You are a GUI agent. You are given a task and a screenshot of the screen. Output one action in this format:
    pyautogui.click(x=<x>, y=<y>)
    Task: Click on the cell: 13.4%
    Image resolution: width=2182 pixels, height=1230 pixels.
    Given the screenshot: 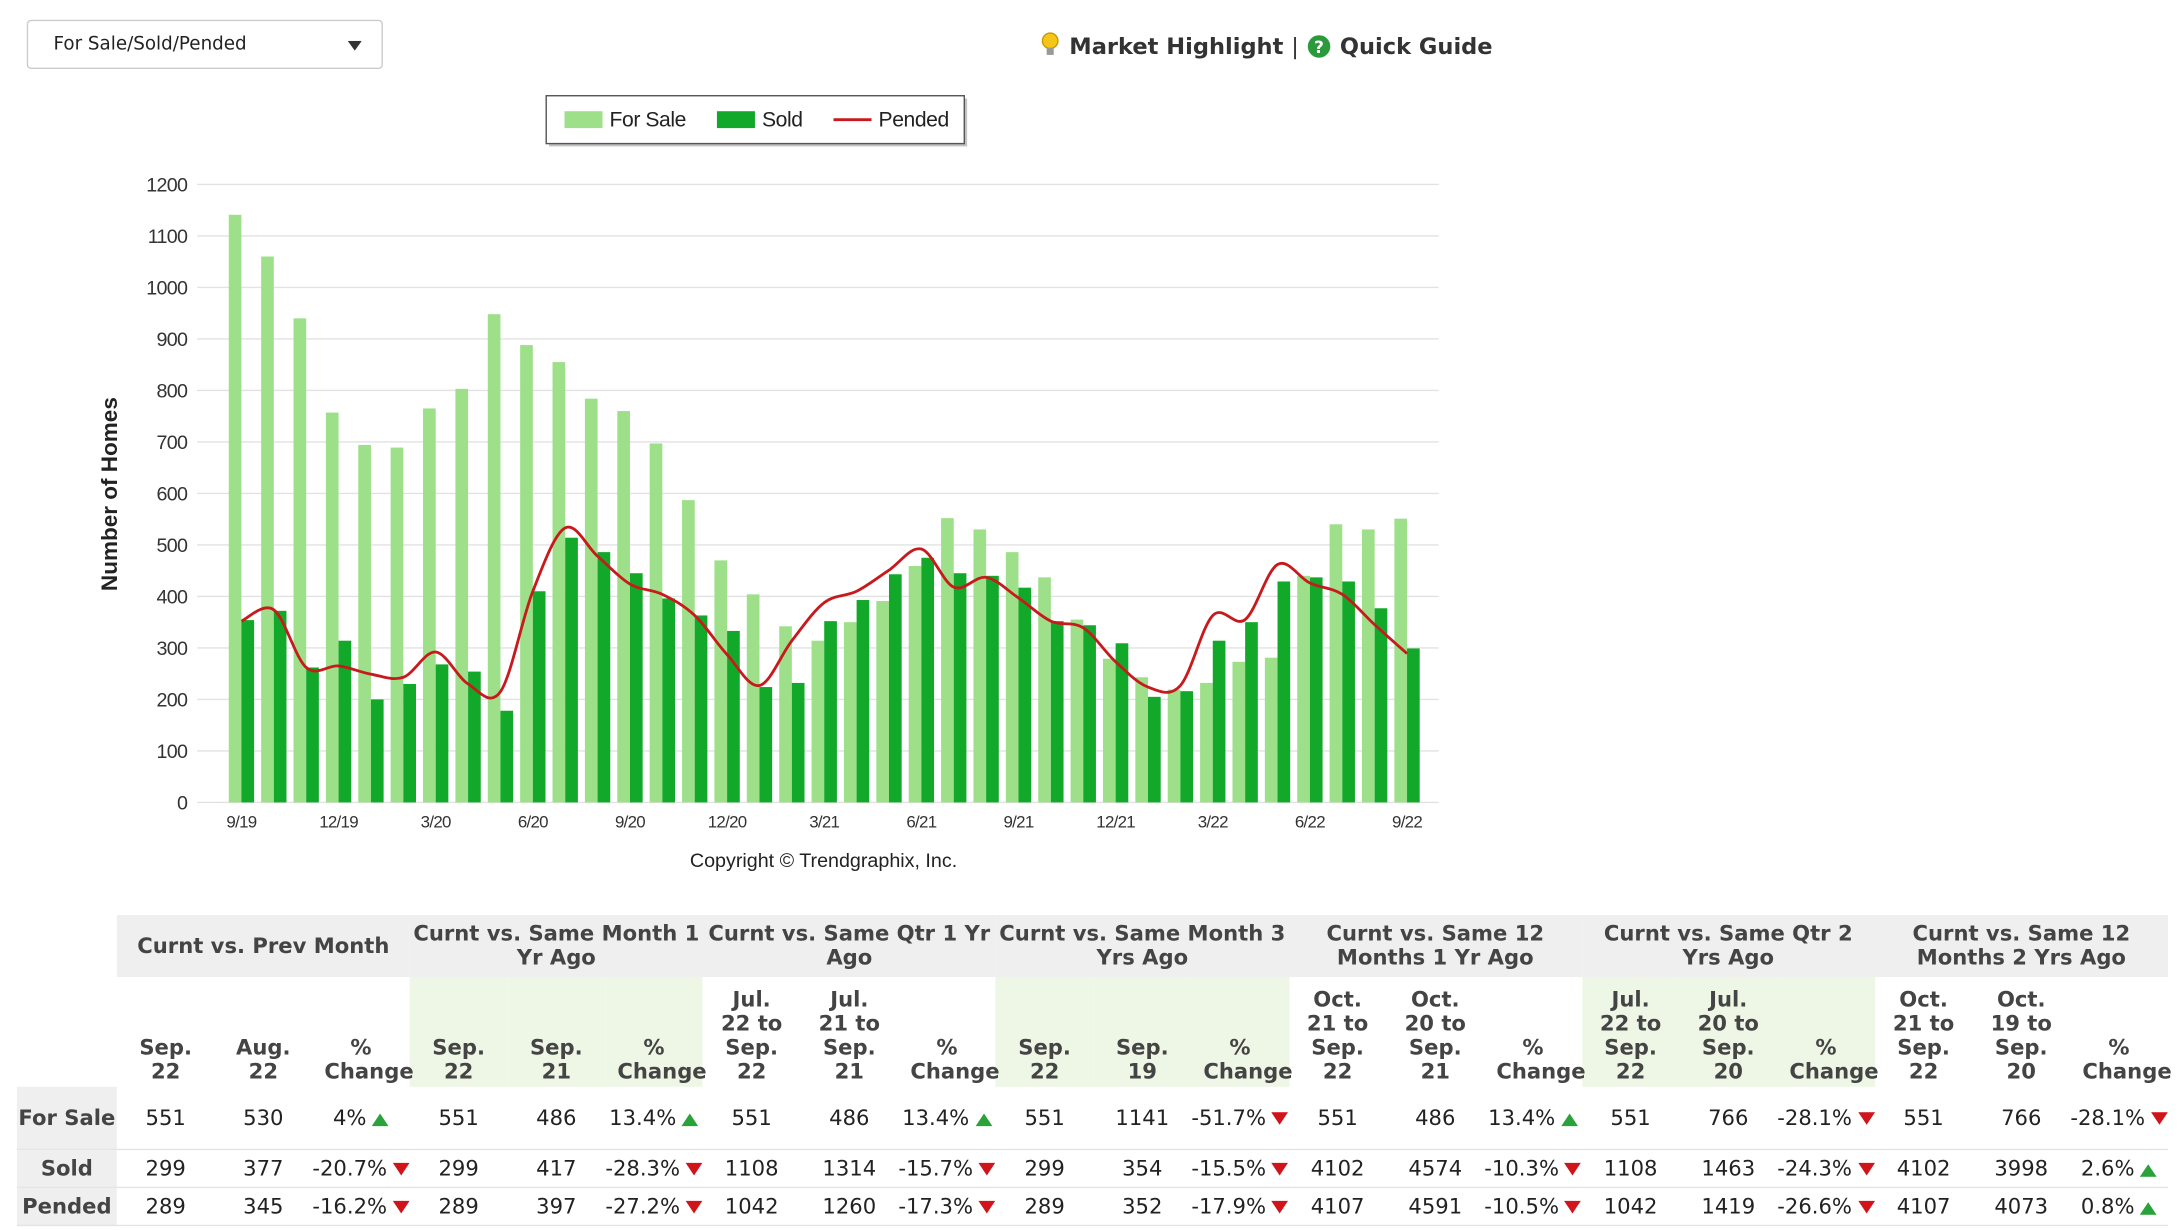 What is the action you would take?
    pyautogui.click(x=654, y=1118)
    